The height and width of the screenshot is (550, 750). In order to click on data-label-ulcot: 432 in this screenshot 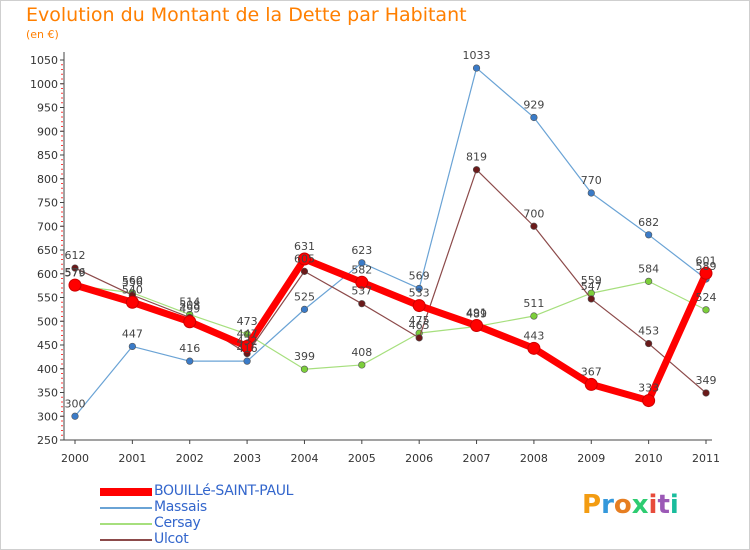, I will do `click(247, 341)`.